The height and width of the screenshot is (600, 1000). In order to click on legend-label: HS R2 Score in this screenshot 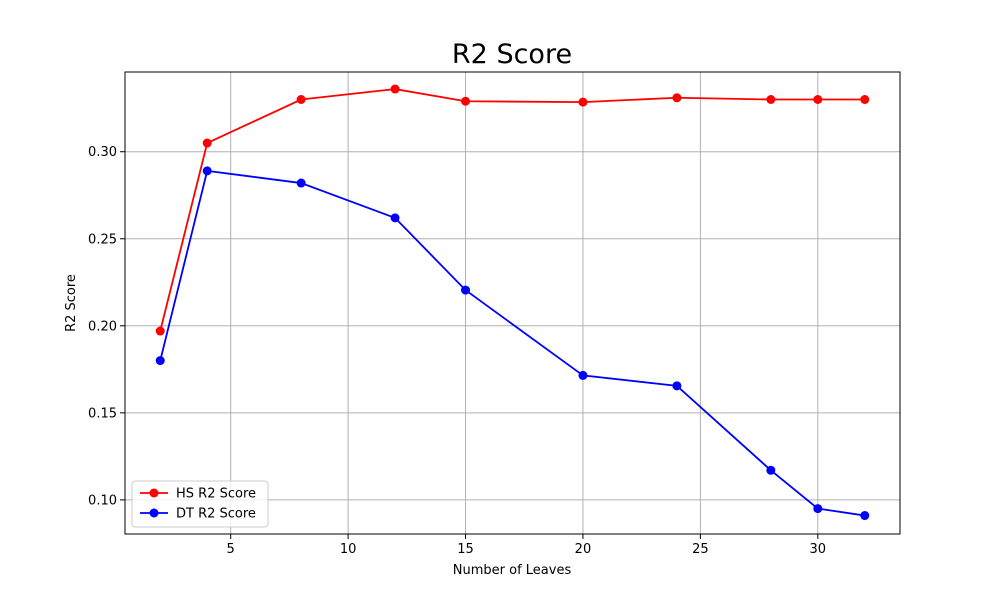, I will do `click(216, 494)`.